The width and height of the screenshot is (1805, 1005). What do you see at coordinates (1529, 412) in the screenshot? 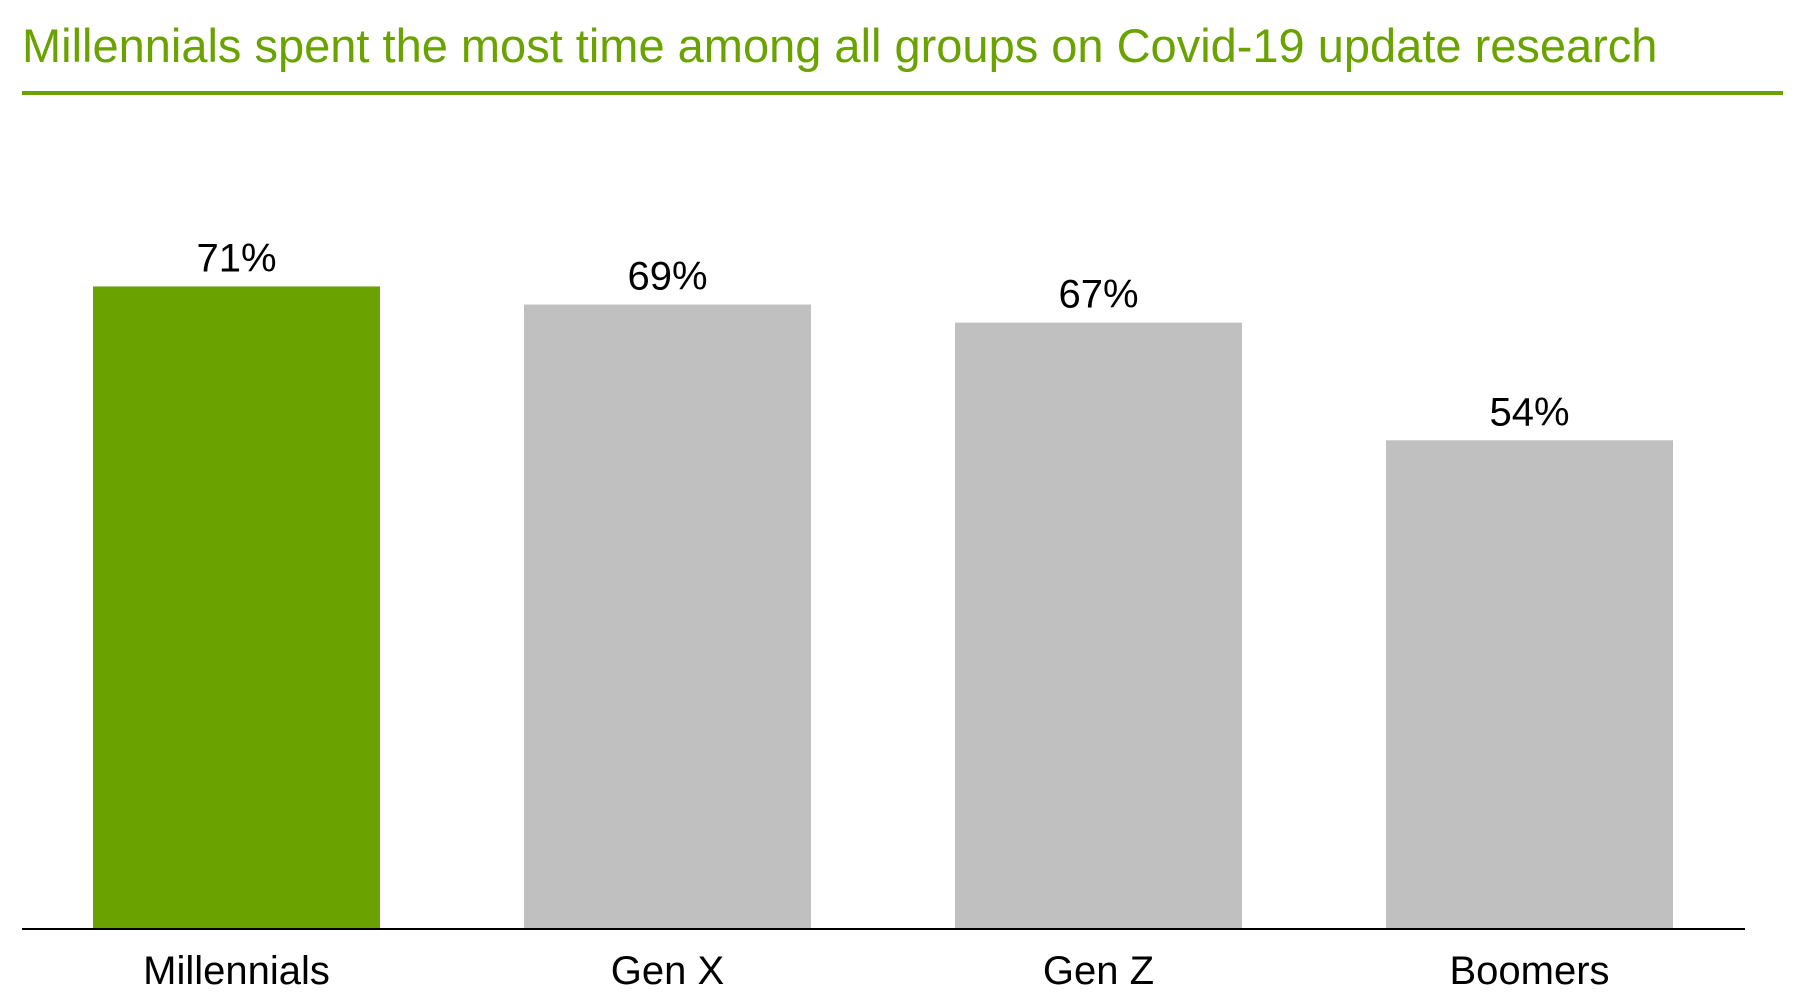
I see `value-label-boomers: 54%` at bounding box center [1529, 412].